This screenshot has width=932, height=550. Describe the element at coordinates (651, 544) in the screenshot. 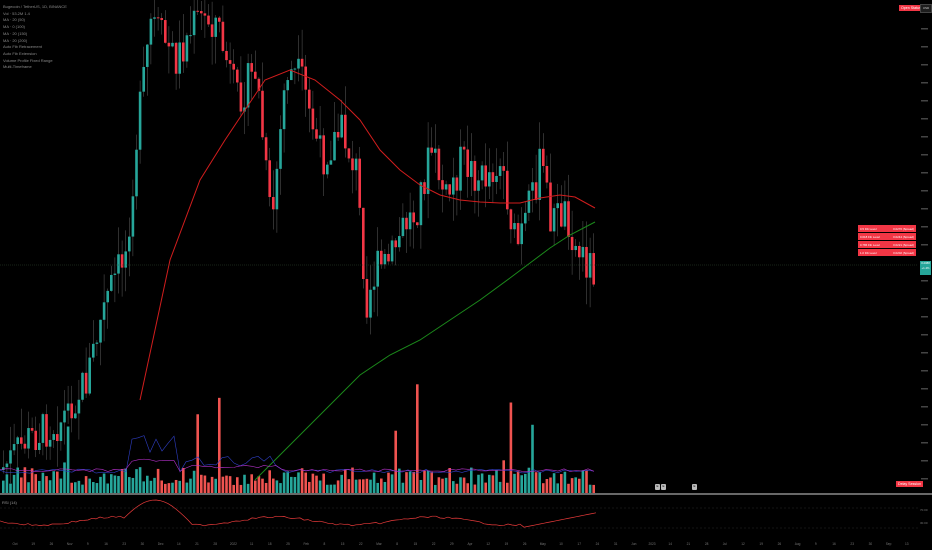

I see `time-axis-label: 2023` at that location.